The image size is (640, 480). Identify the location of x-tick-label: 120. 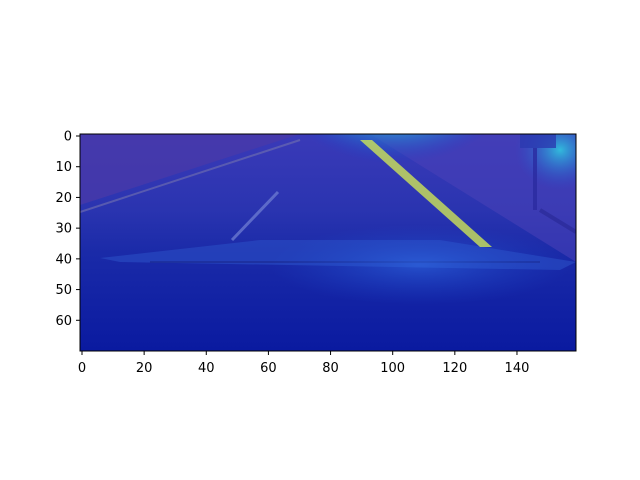
(454, 368).